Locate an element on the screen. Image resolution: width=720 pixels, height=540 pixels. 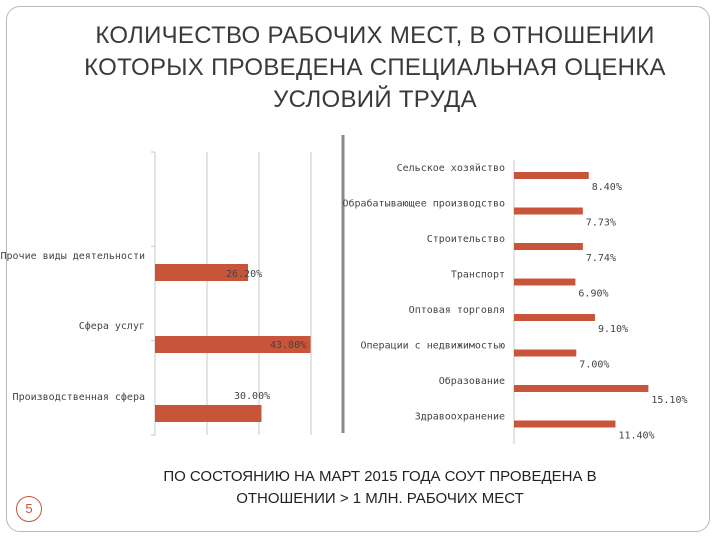
title-line-3: УСЛОВИЙ ТРУДА is located at coordinates (375, 99).